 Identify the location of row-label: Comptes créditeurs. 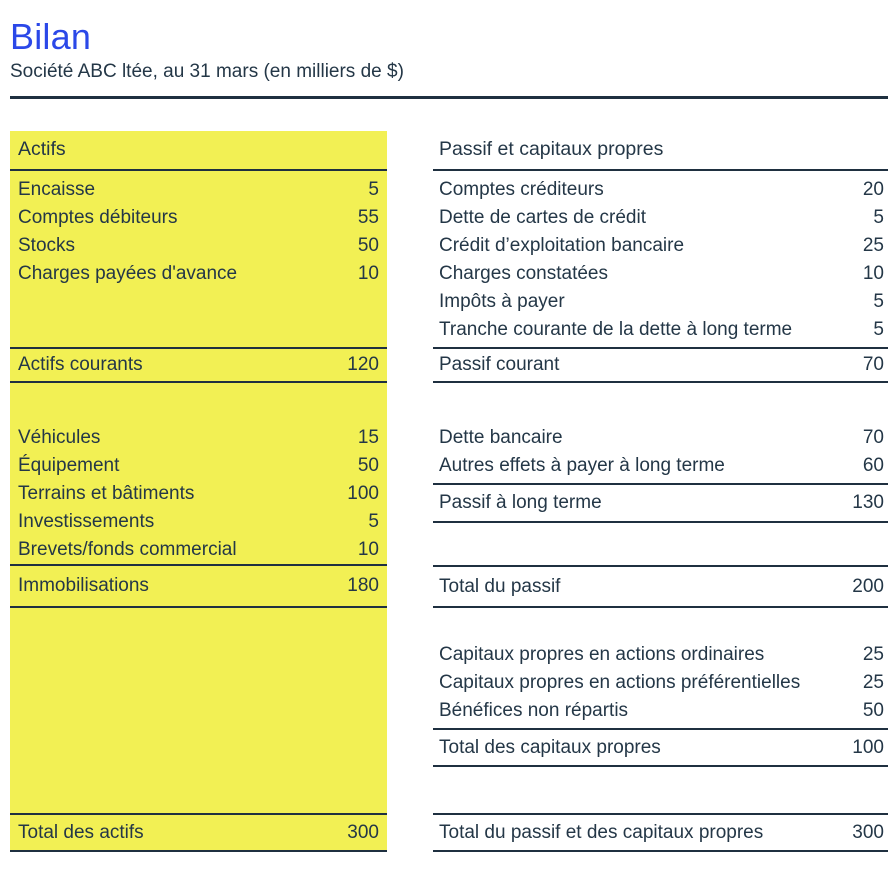
(521, 189).